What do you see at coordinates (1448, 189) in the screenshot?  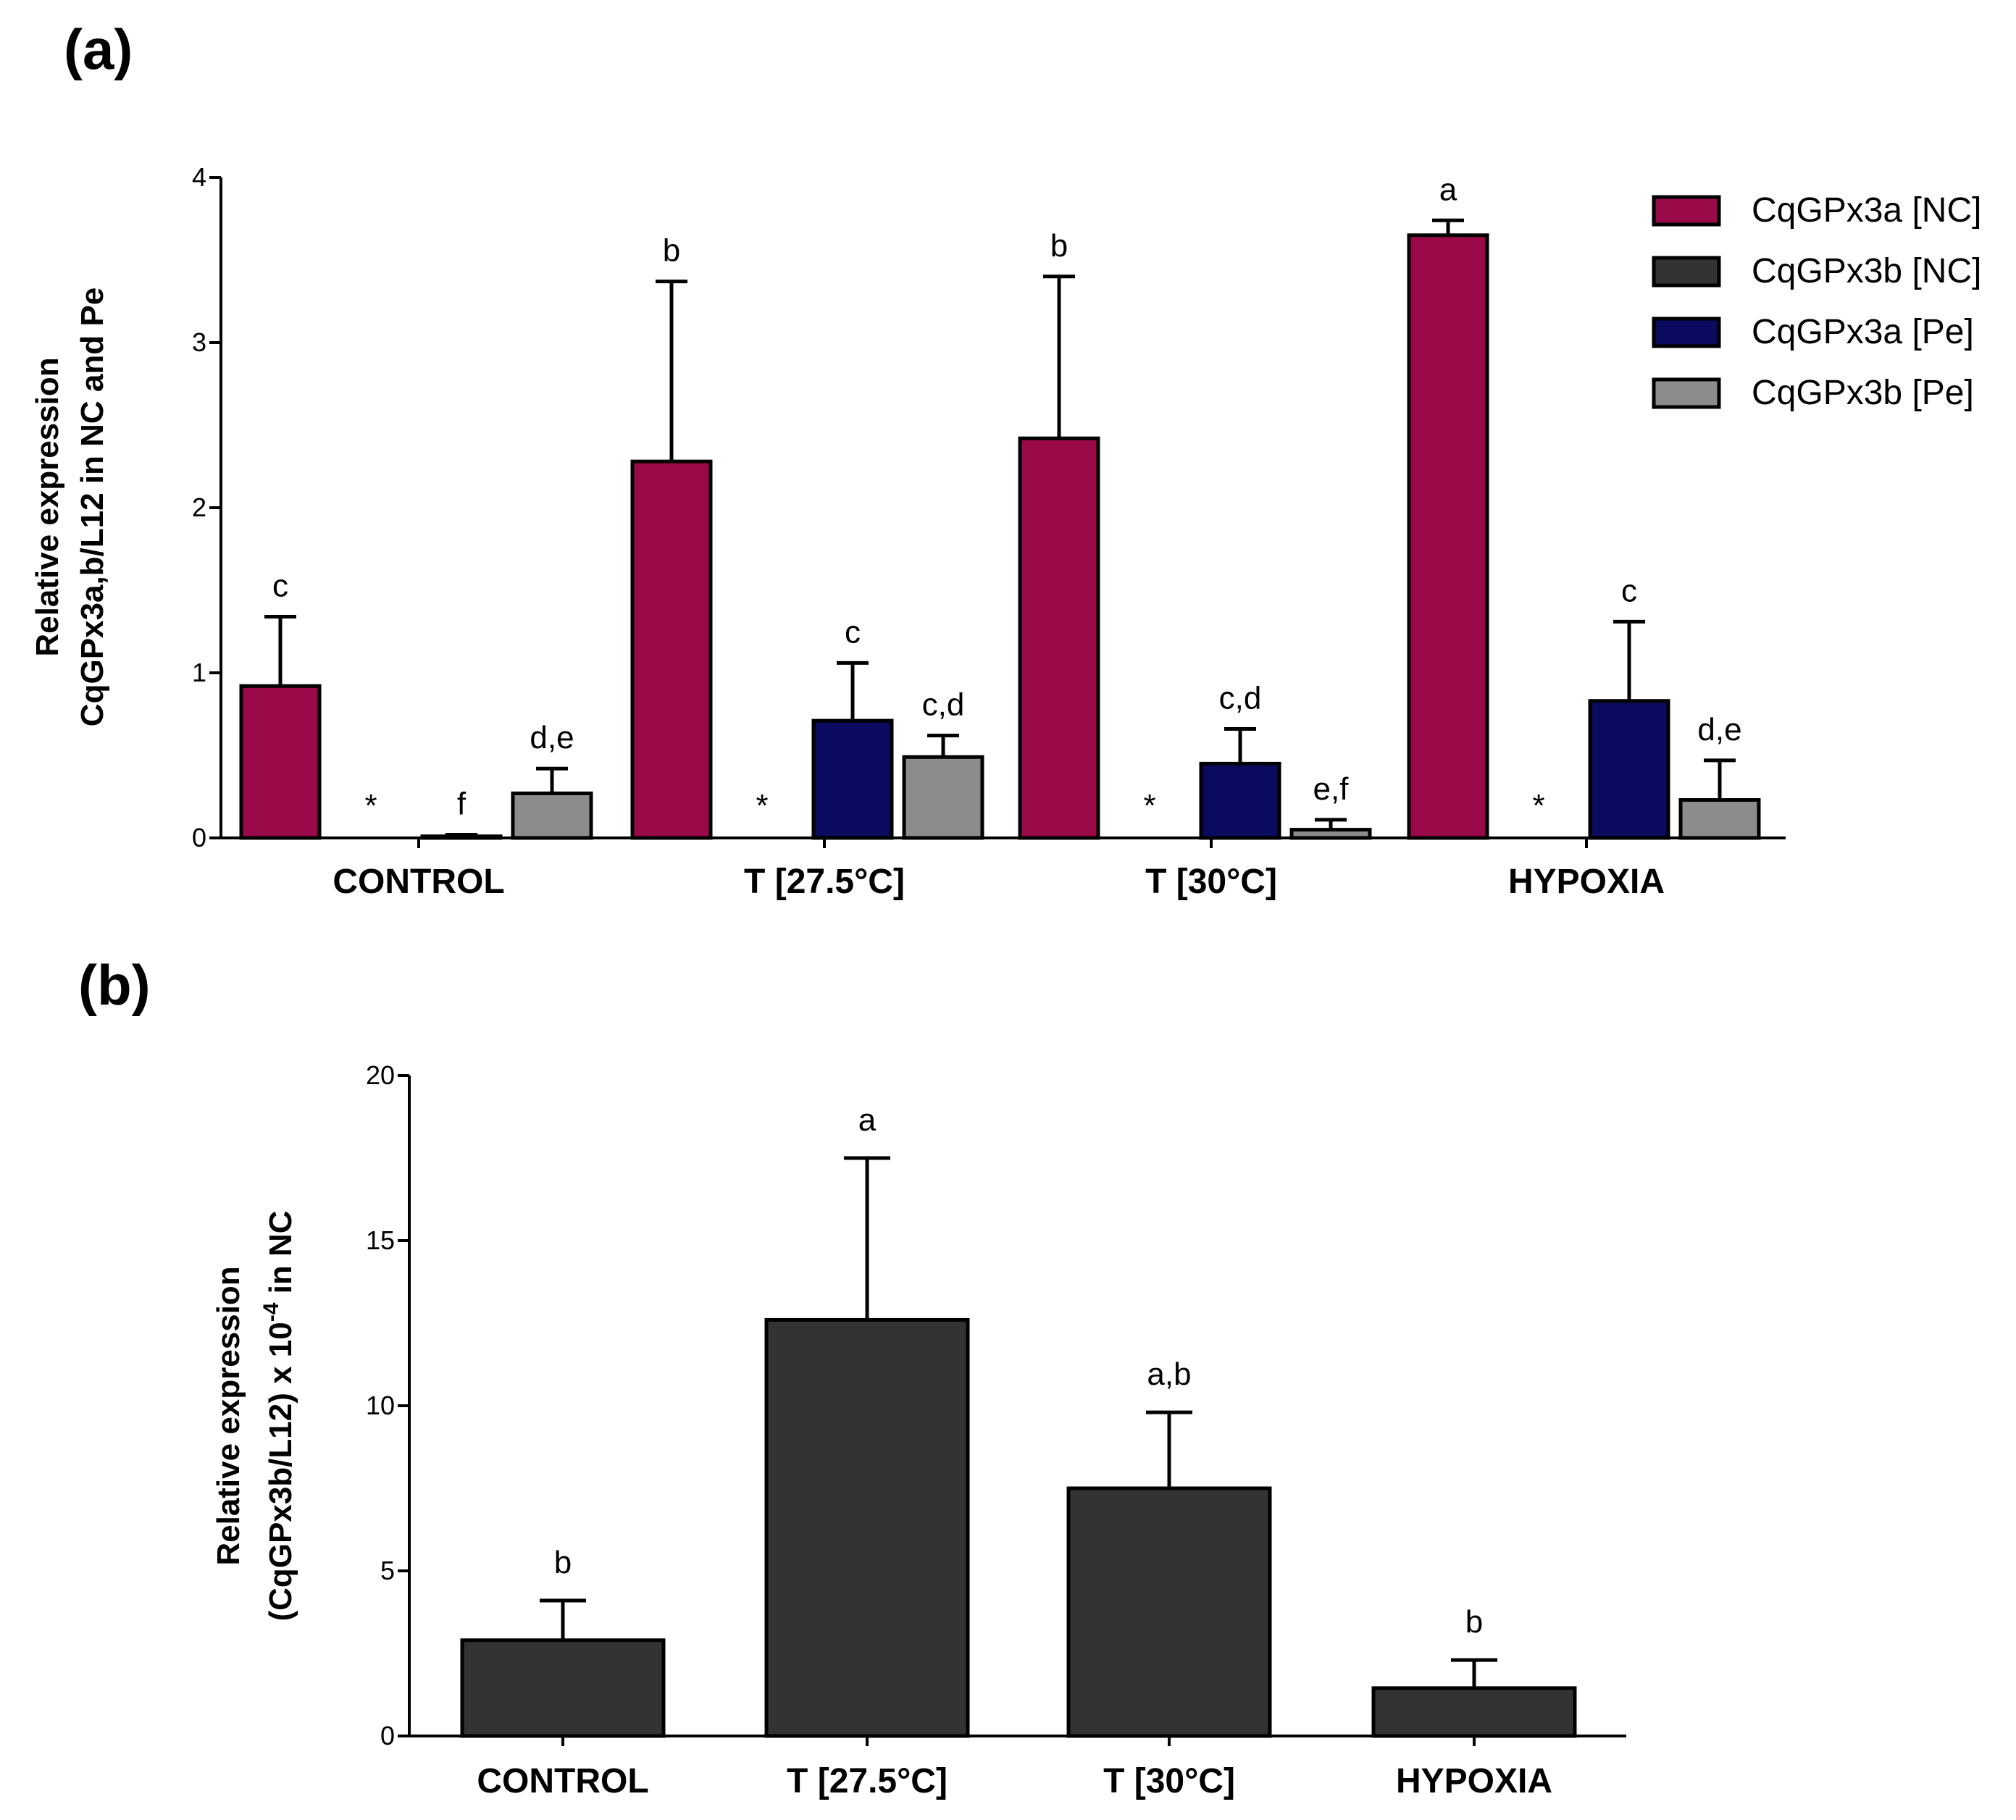 I see `chart-a-significance-label: a` at bounding box center [1448, 189].